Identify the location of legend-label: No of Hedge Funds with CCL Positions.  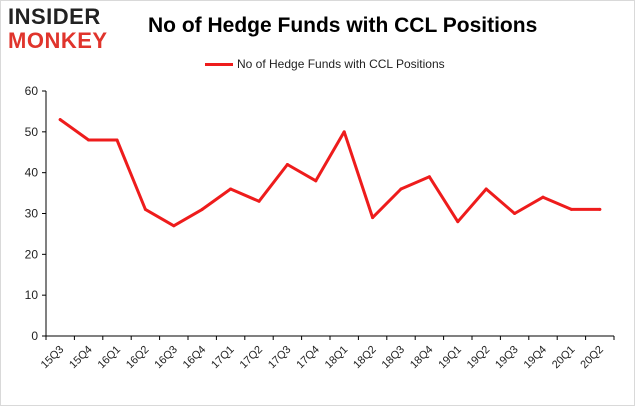
(341, 64).